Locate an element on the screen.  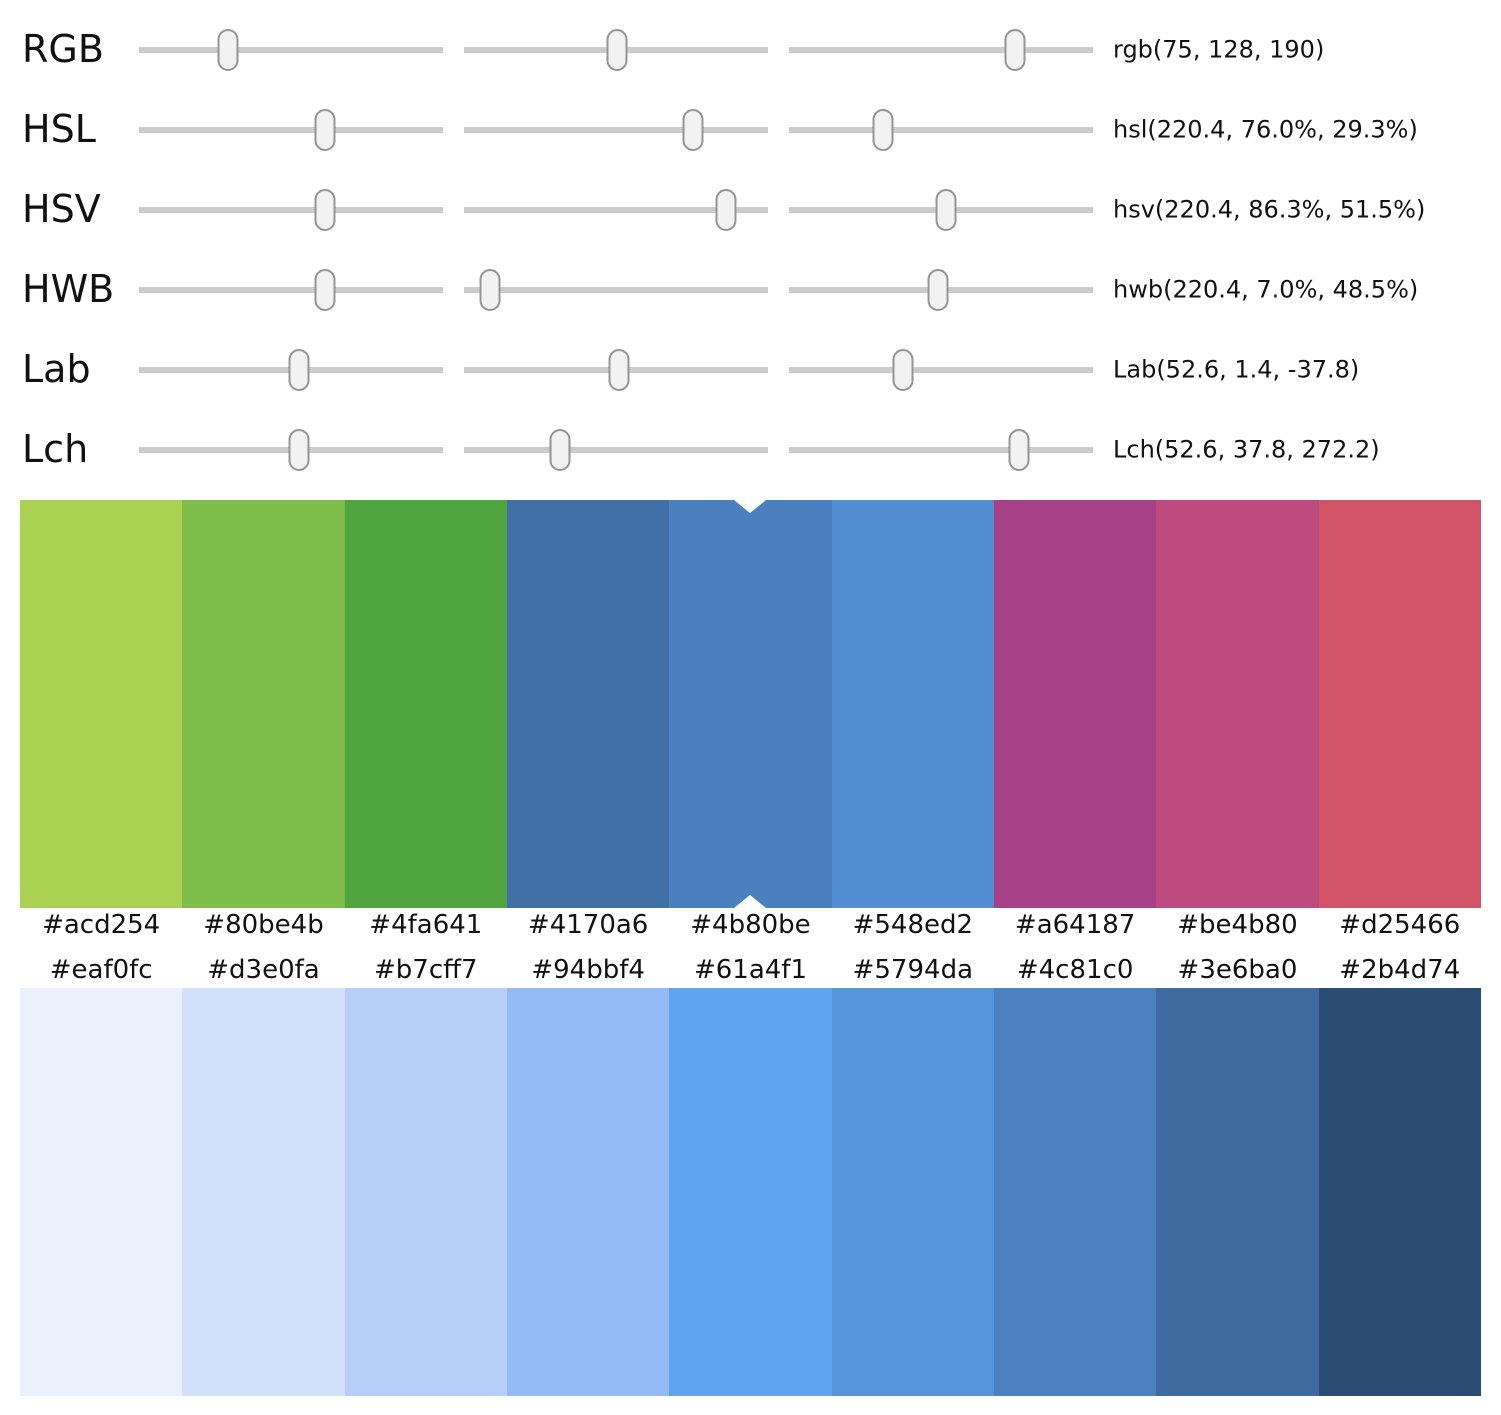
hsv-channel-3-slider-thumb is located at coordinates (946, 210).